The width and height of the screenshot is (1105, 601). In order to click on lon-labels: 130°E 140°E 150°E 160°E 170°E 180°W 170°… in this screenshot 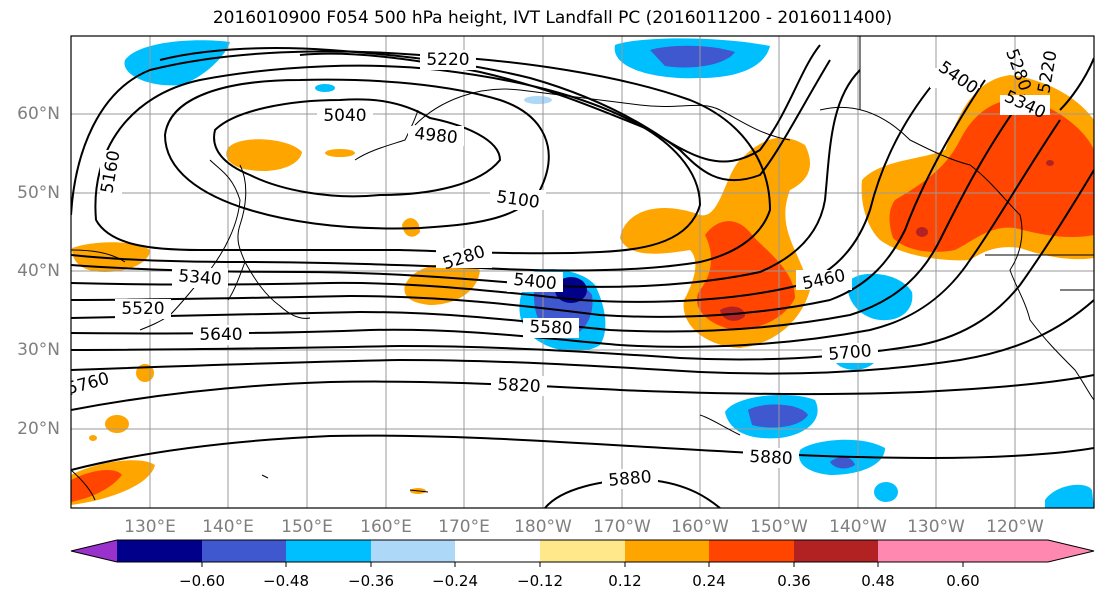, I will do `click(584, 527)`.